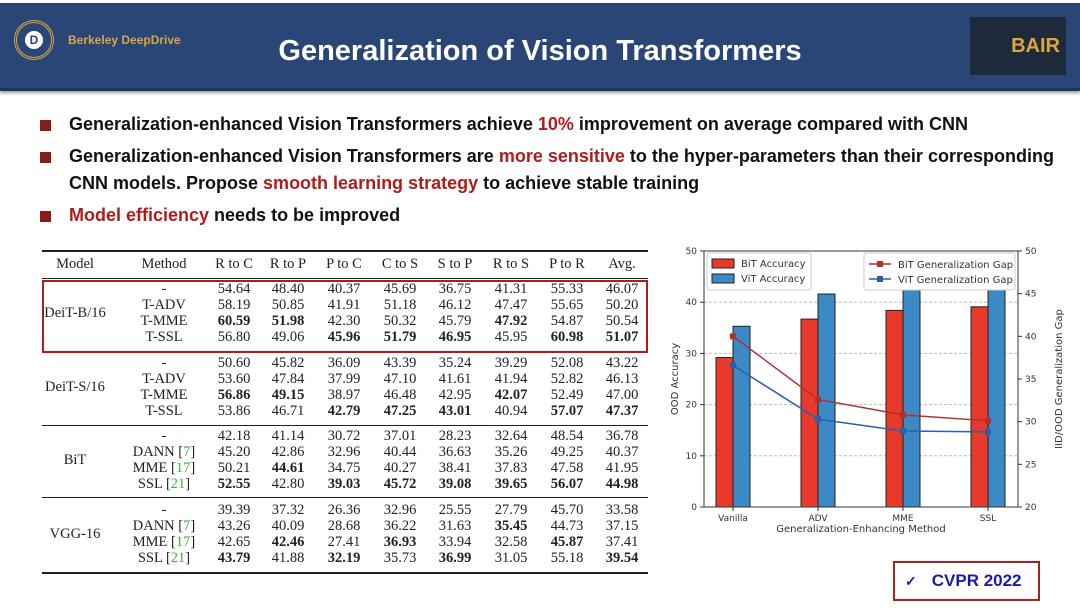 Image resolution: width=1080 pixels, height=609 pixels. Describe the element at coordinates (75, 313) in the screenshot. I see `model-name: DeiT-B/16` at that location.